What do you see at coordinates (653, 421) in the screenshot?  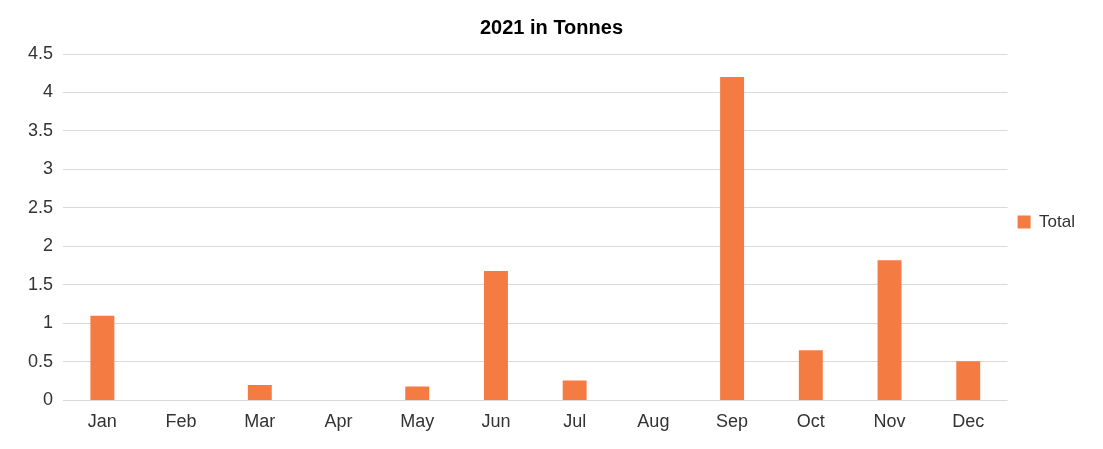 I see `x-tick-label: Aug` at bounding box center [653, 421].